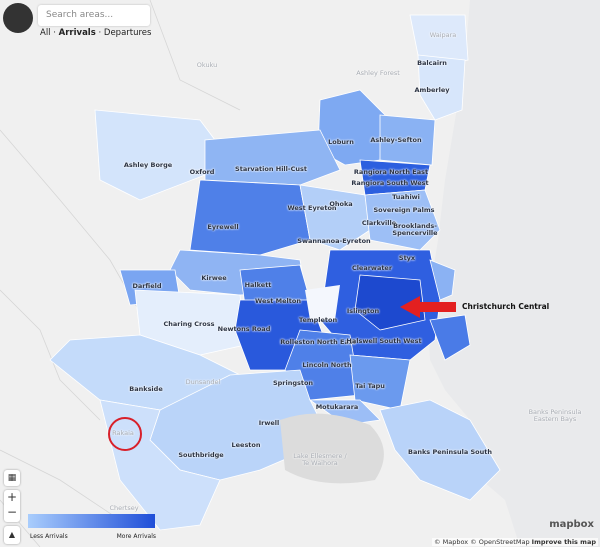 The width and height of the screenshot is (600, 547). I want to click on airport-area, so click(322, 302).